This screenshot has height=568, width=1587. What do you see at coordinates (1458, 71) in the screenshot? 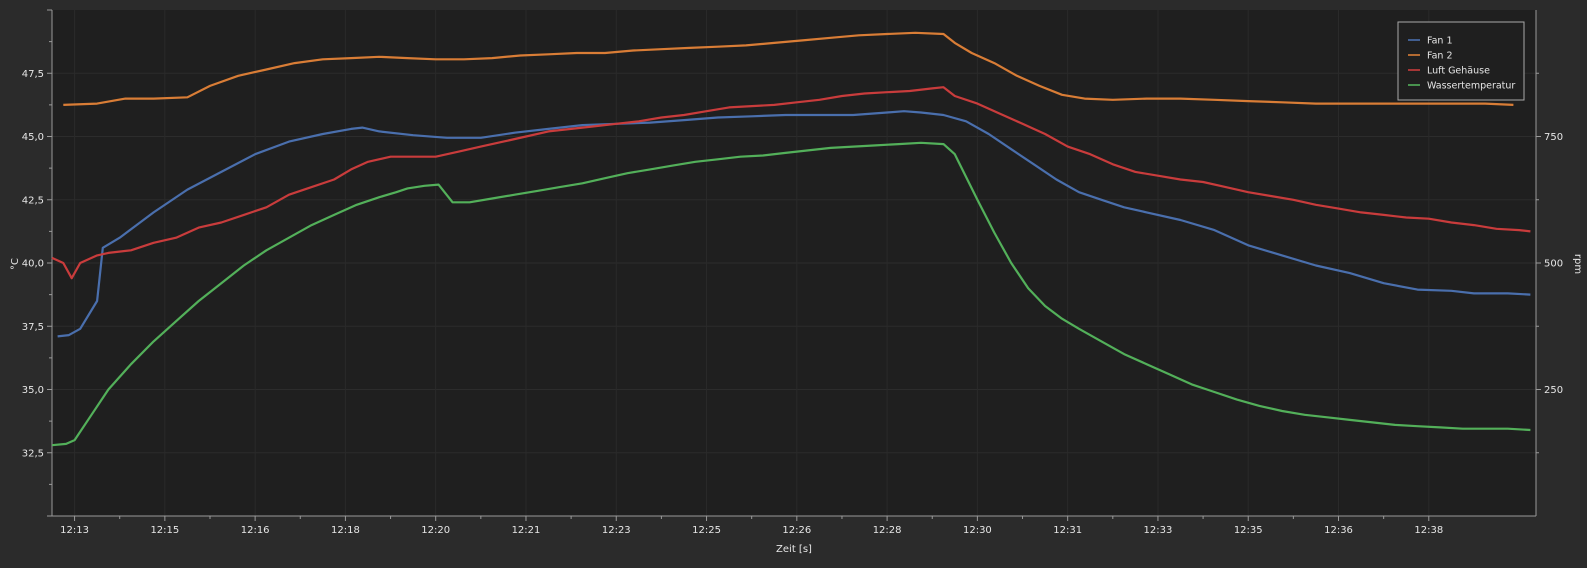
I see `legend-label: Luft Gehäuse` at bounding box center [1458, 71].